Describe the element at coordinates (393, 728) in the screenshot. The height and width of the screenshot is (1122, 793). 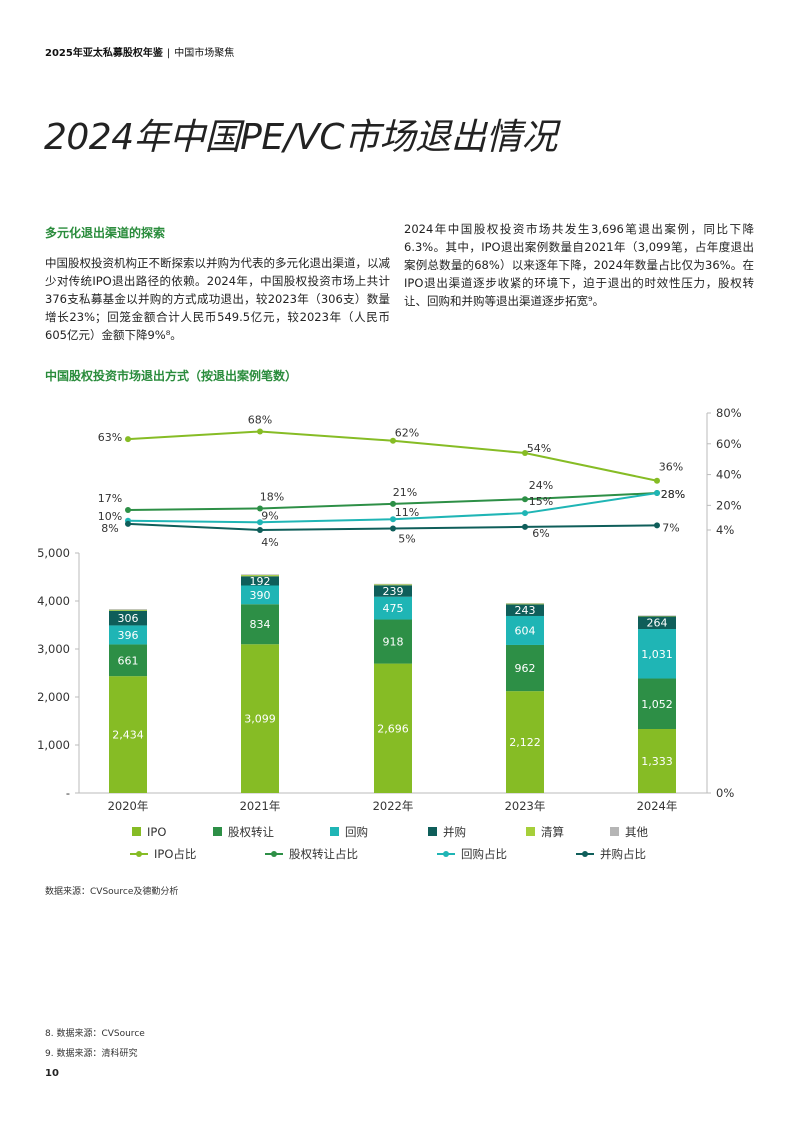
I see `bar-data-label: 2,696` at that location.